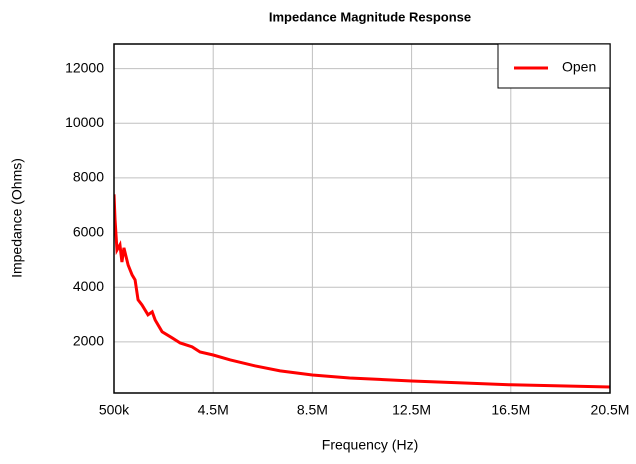 This screenshot has height=464, width=636. I want to click on x-tick-label: 20.5M, so click(610, 410).